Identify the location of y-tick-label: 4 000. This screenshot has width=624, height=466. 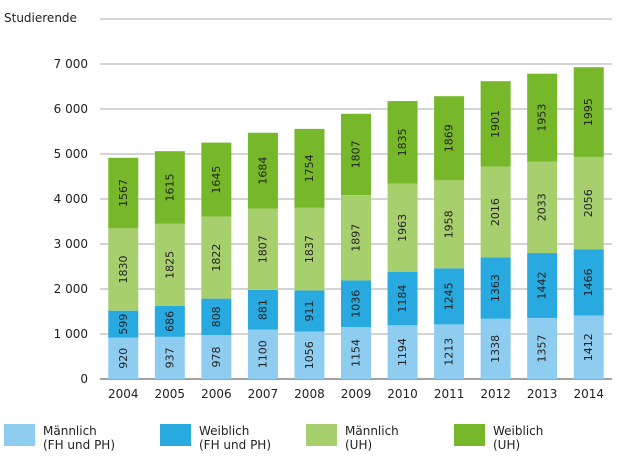
(71, 199).